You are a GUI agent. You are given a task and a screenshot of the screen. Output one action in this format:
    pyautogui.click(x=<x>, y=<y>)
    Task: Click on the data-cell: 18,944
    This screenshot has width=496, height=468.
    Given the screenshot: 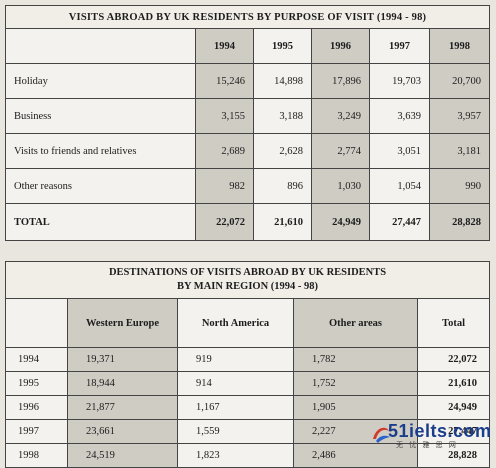 What is the action you would take?
    pyautogui.click(x=122, y=383)
    